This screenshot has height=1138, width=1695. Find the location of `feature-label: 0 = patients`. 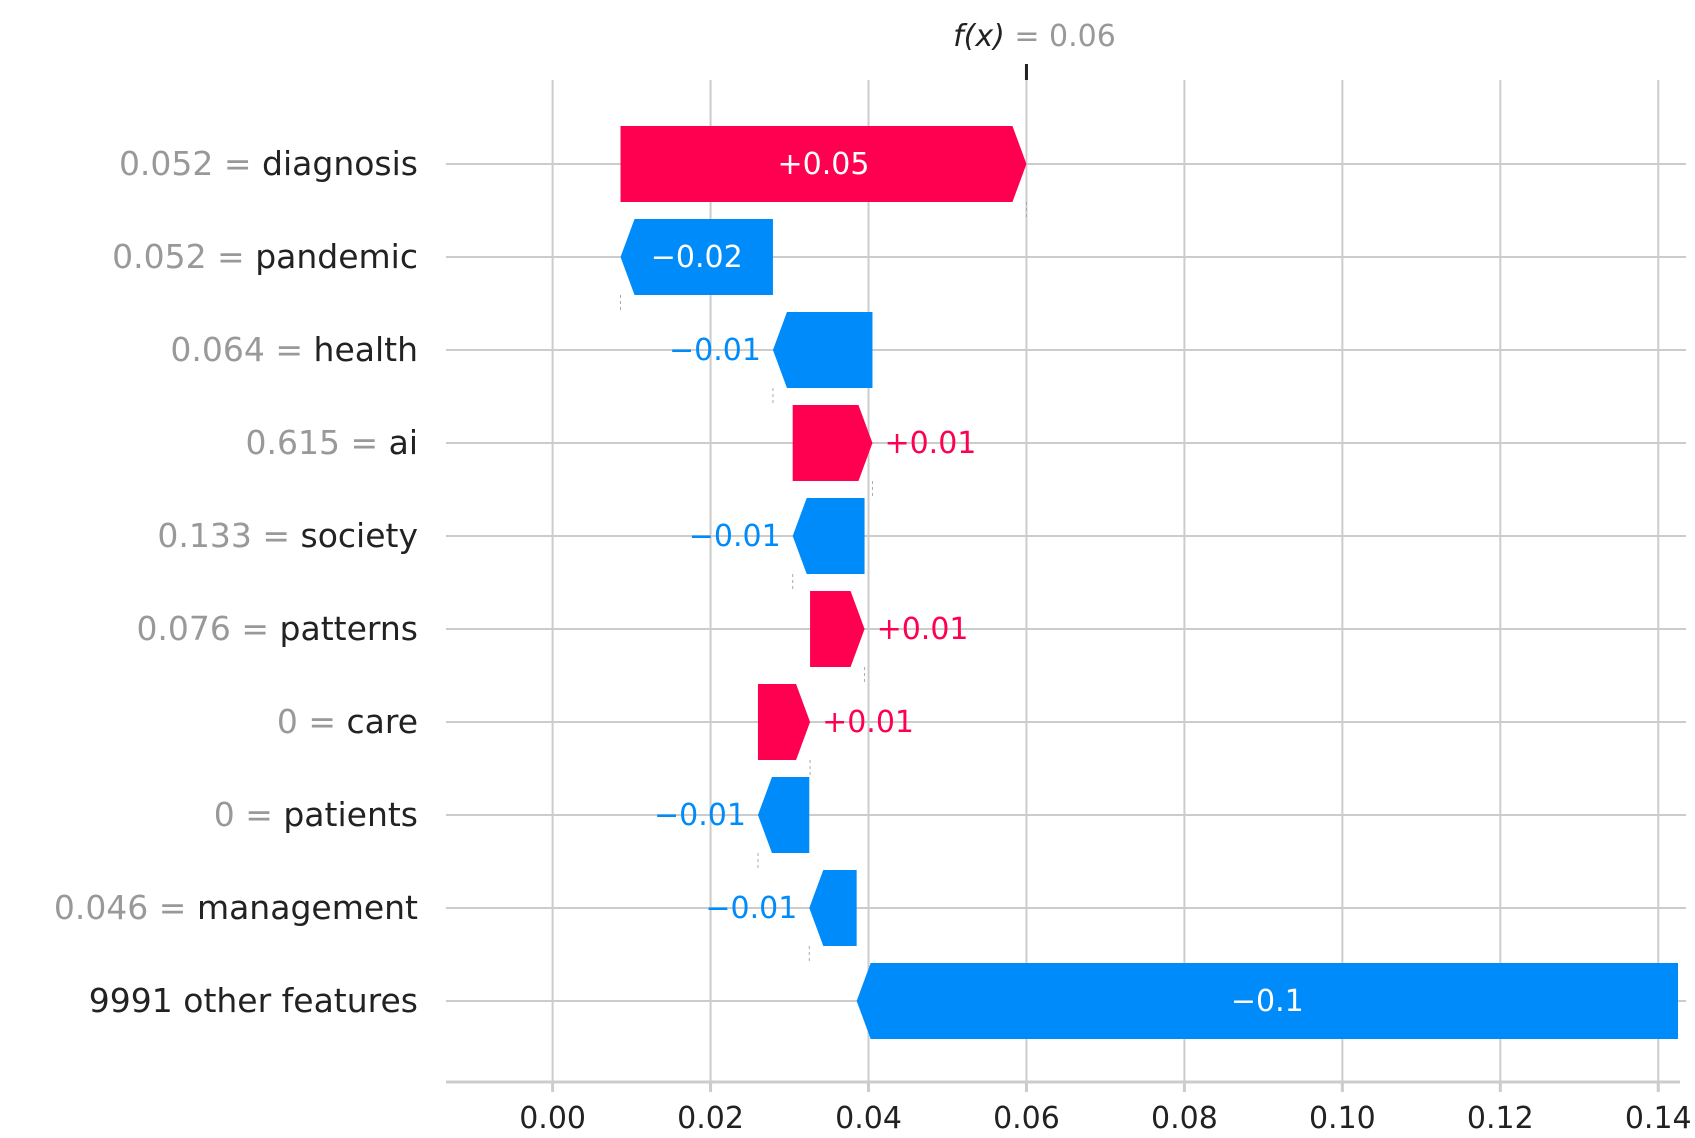

feature-label: 0 = patients is located at coordinates (316, 814).